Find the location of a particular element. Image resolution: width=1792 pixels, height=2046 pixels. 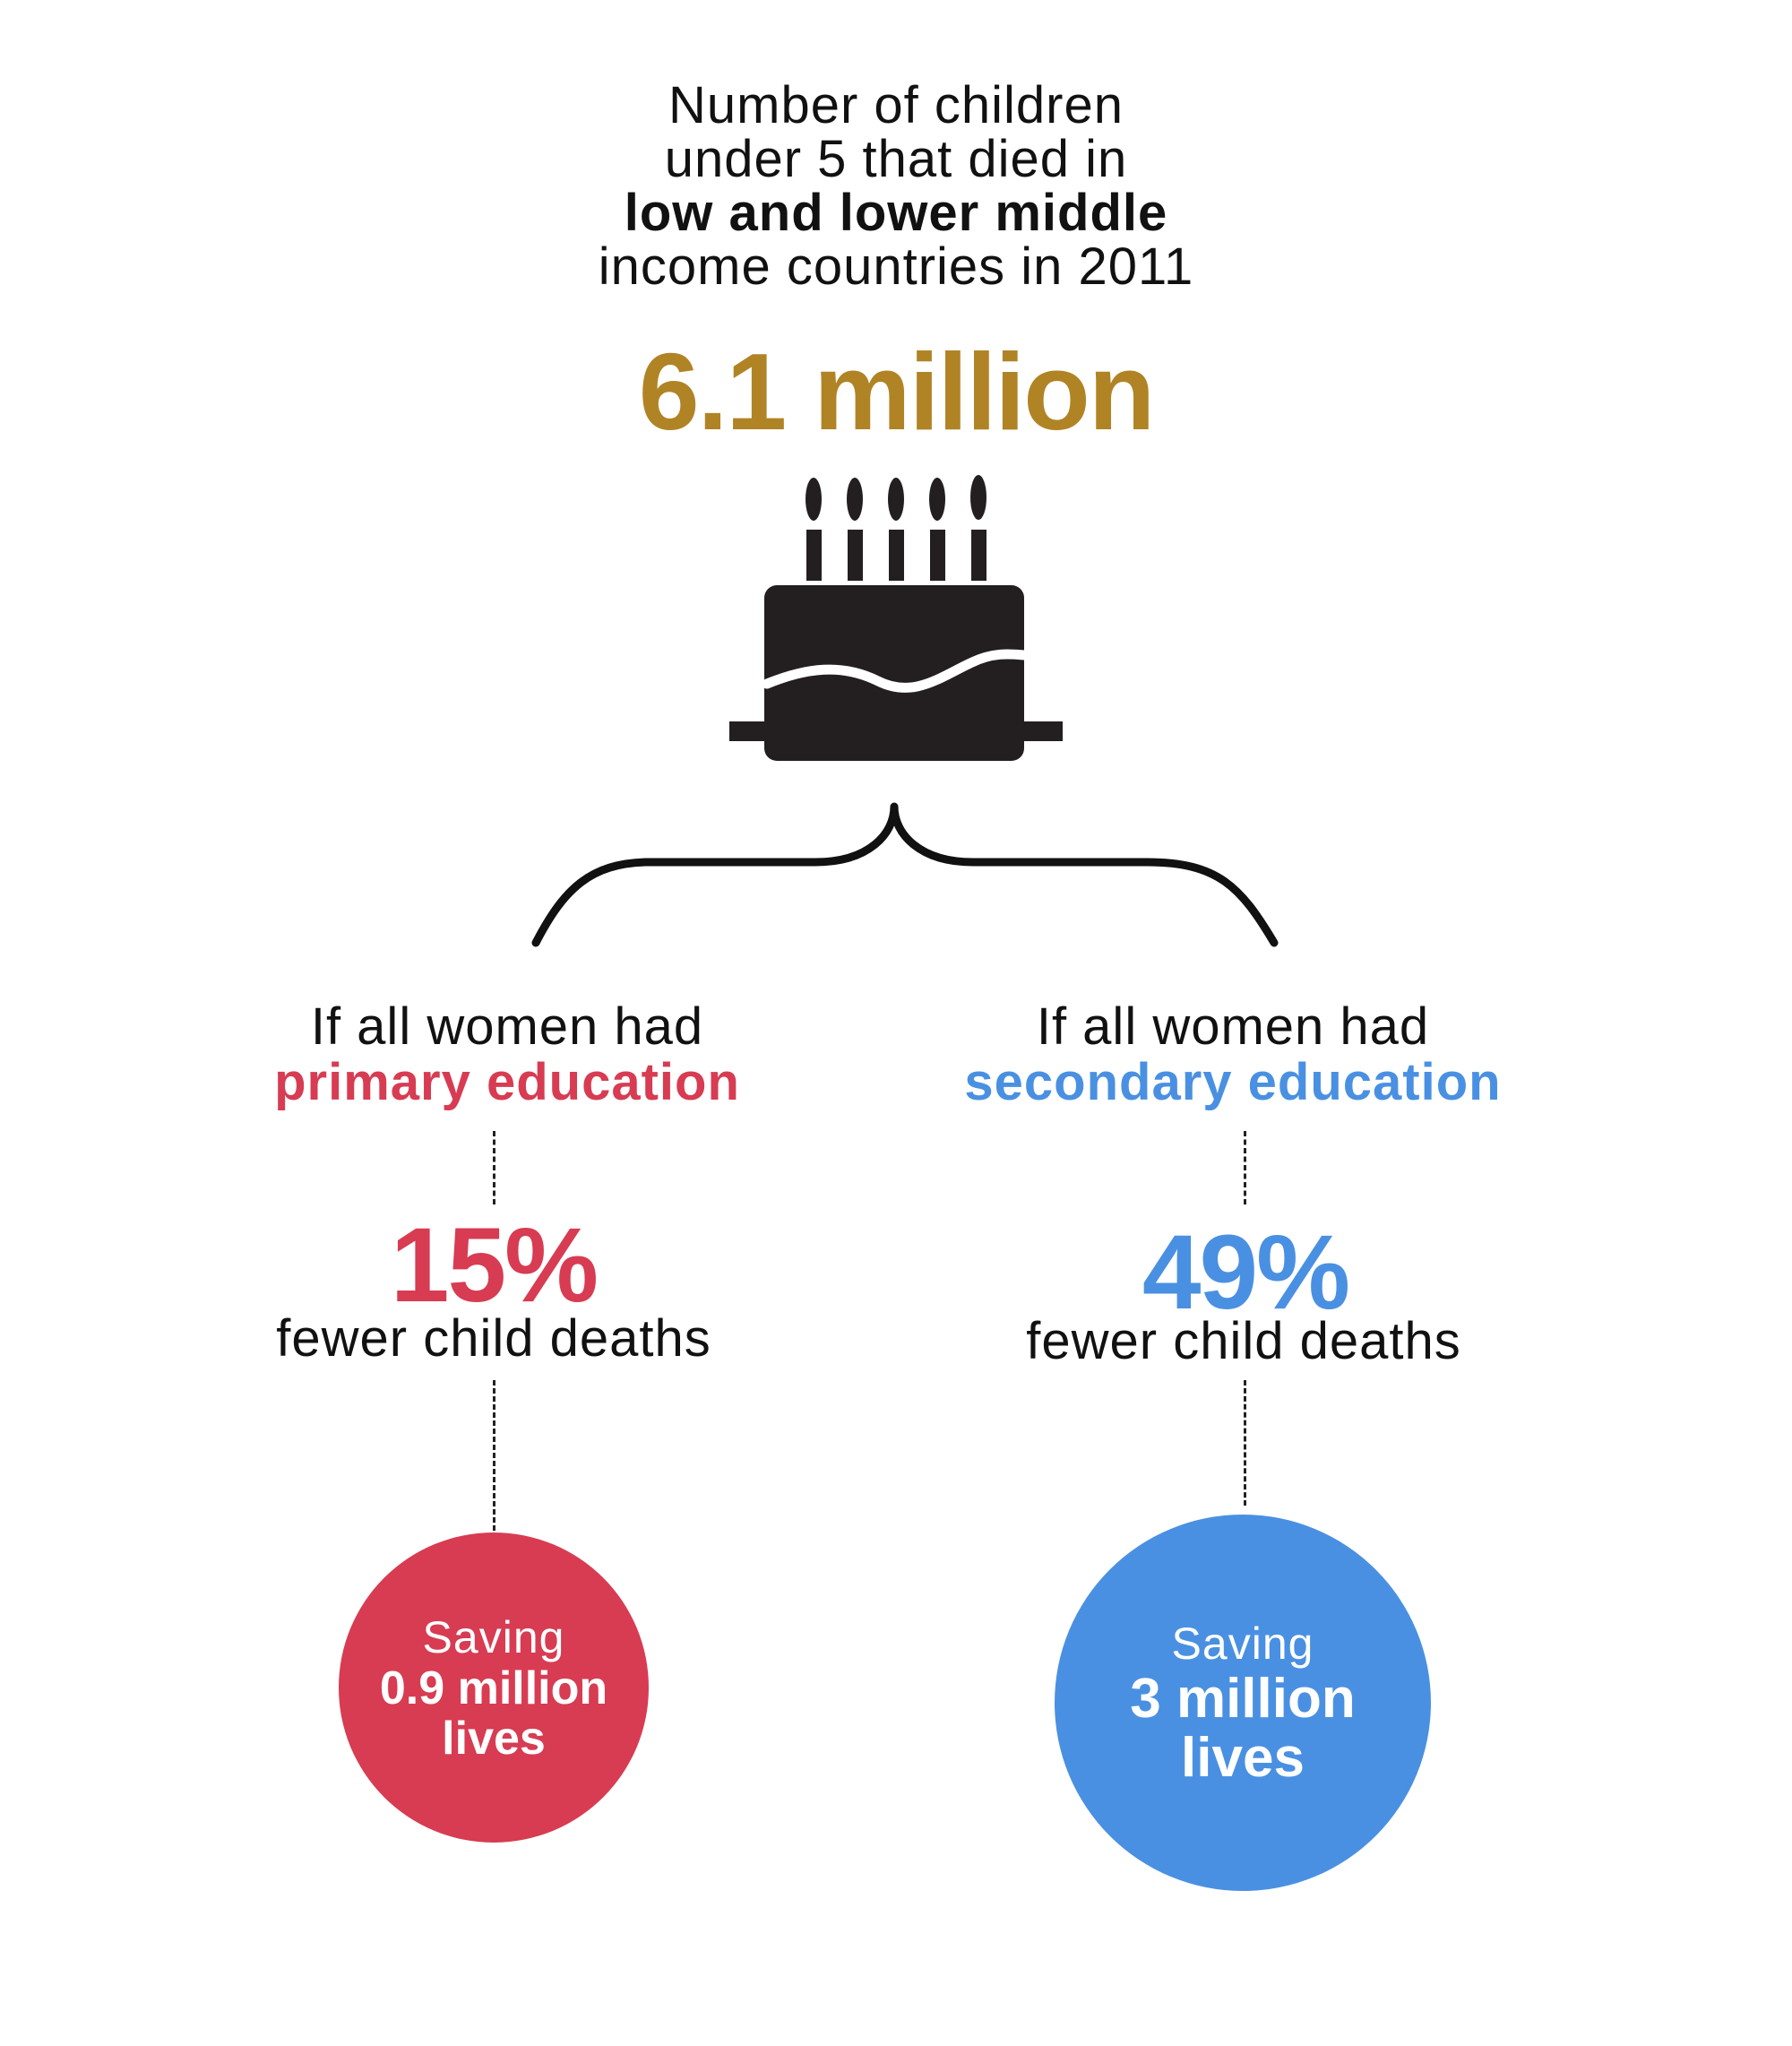

dashed-connector-secondary-top is located at coordinates (1245, 1167).